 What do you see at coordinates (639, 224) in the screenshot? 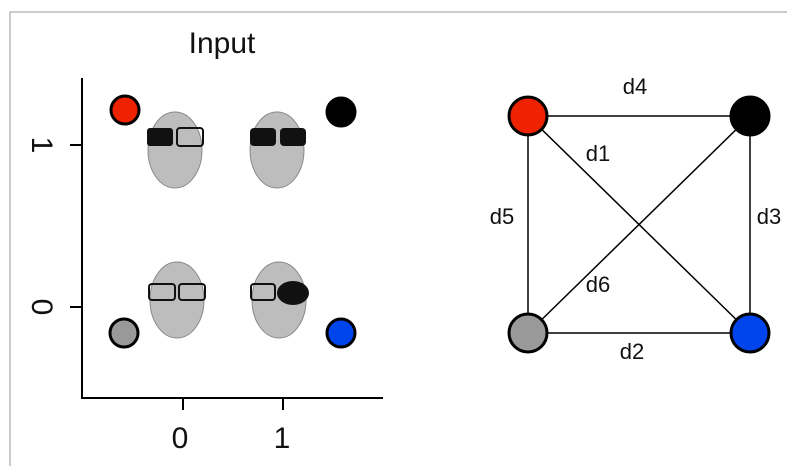
I see `edges` at bounding box center [639, 224].